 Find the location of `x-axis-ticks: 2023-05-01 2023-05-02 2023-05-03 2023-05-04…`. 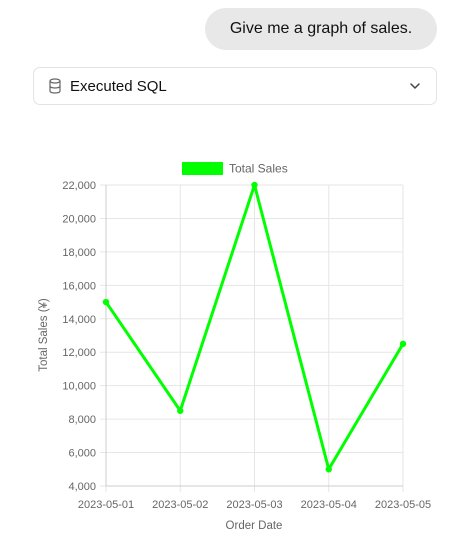

x-axis-ticks: 2023-05-01 2023-05-02 2023-05-03 2023-05-04… is located at coordinates (254, 505).